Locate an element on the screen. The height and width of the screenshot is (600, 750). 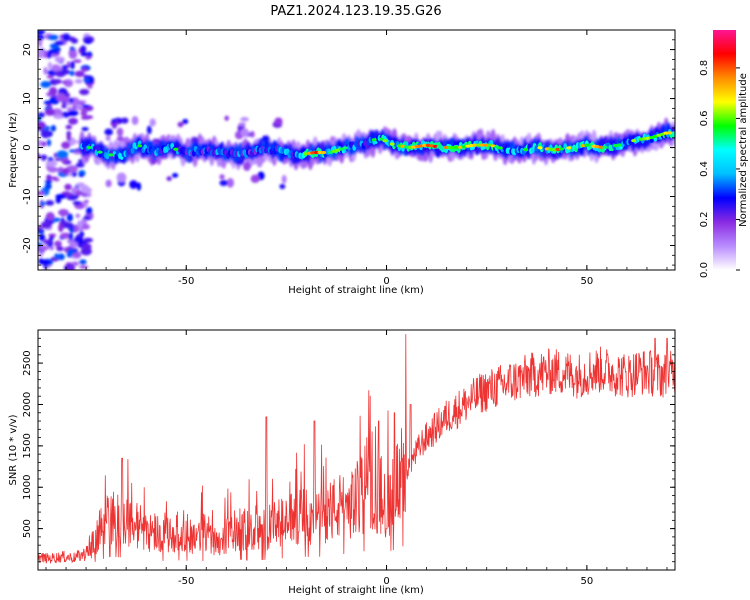
y-tick-label: 2000 is located at coordinates (27, 404).